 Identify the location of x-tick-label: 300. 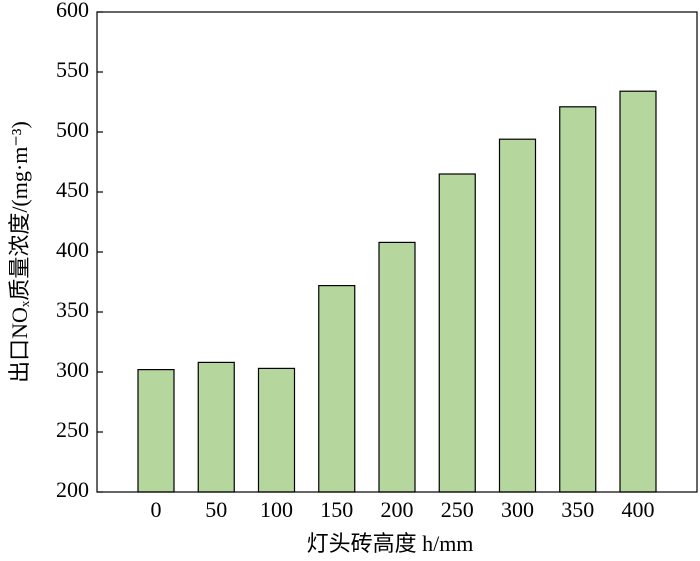
(517, 509).